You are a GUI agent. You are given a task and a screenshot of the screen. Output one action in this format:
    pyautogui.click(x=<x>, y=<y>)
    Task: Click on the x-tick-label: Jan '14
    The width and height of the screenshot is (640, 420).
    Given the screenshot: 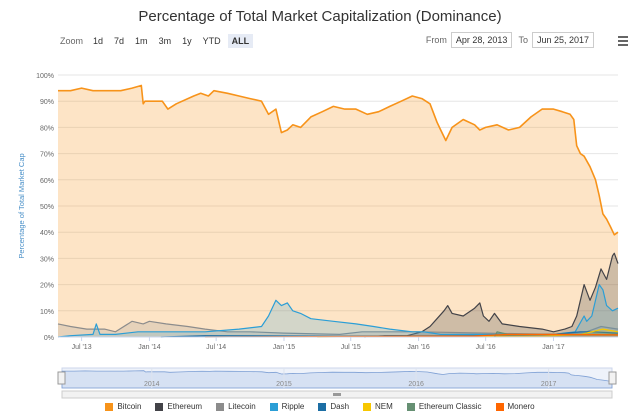 What is the action you would take?
    pyautogui.click(x=149, y=347)
    